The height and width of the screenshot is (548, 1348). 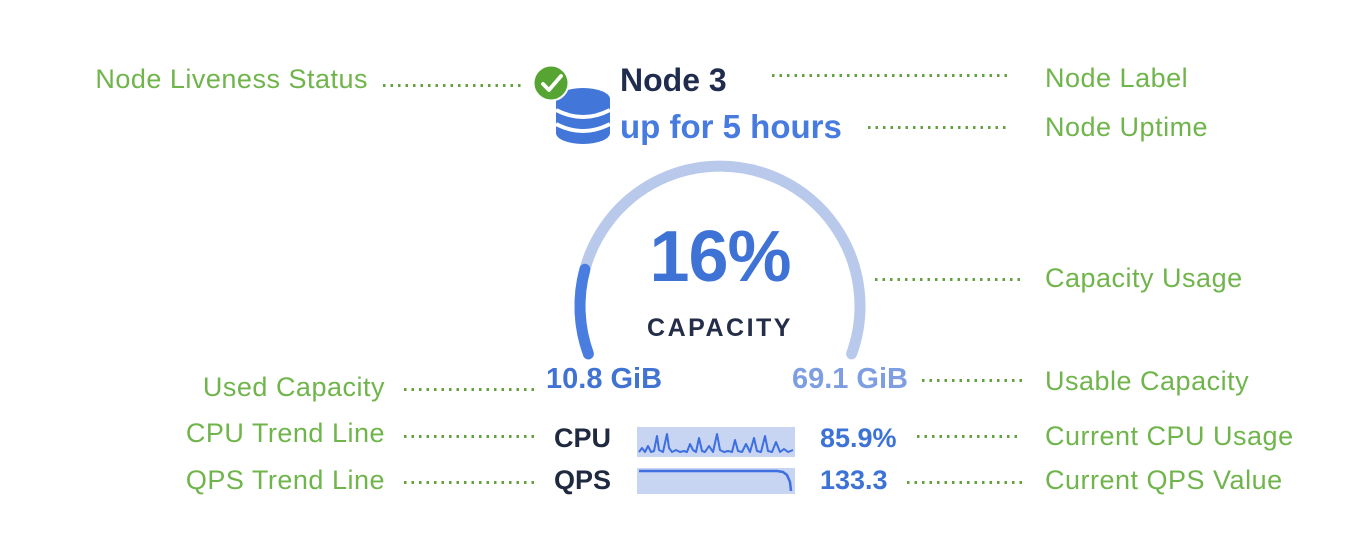 What do you see at coordinates (720, 328) in the screenshot?
I see `capacity-caption-text: CAPACITY` at bounding box center [720, 328].